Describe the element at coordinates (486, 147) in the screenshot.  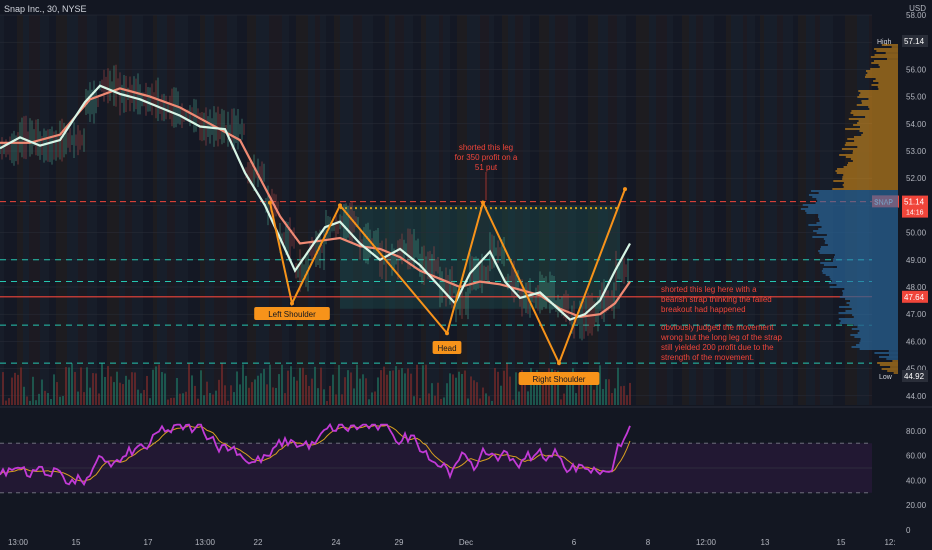
I see `top-note-line: shorted this leg` at that location.